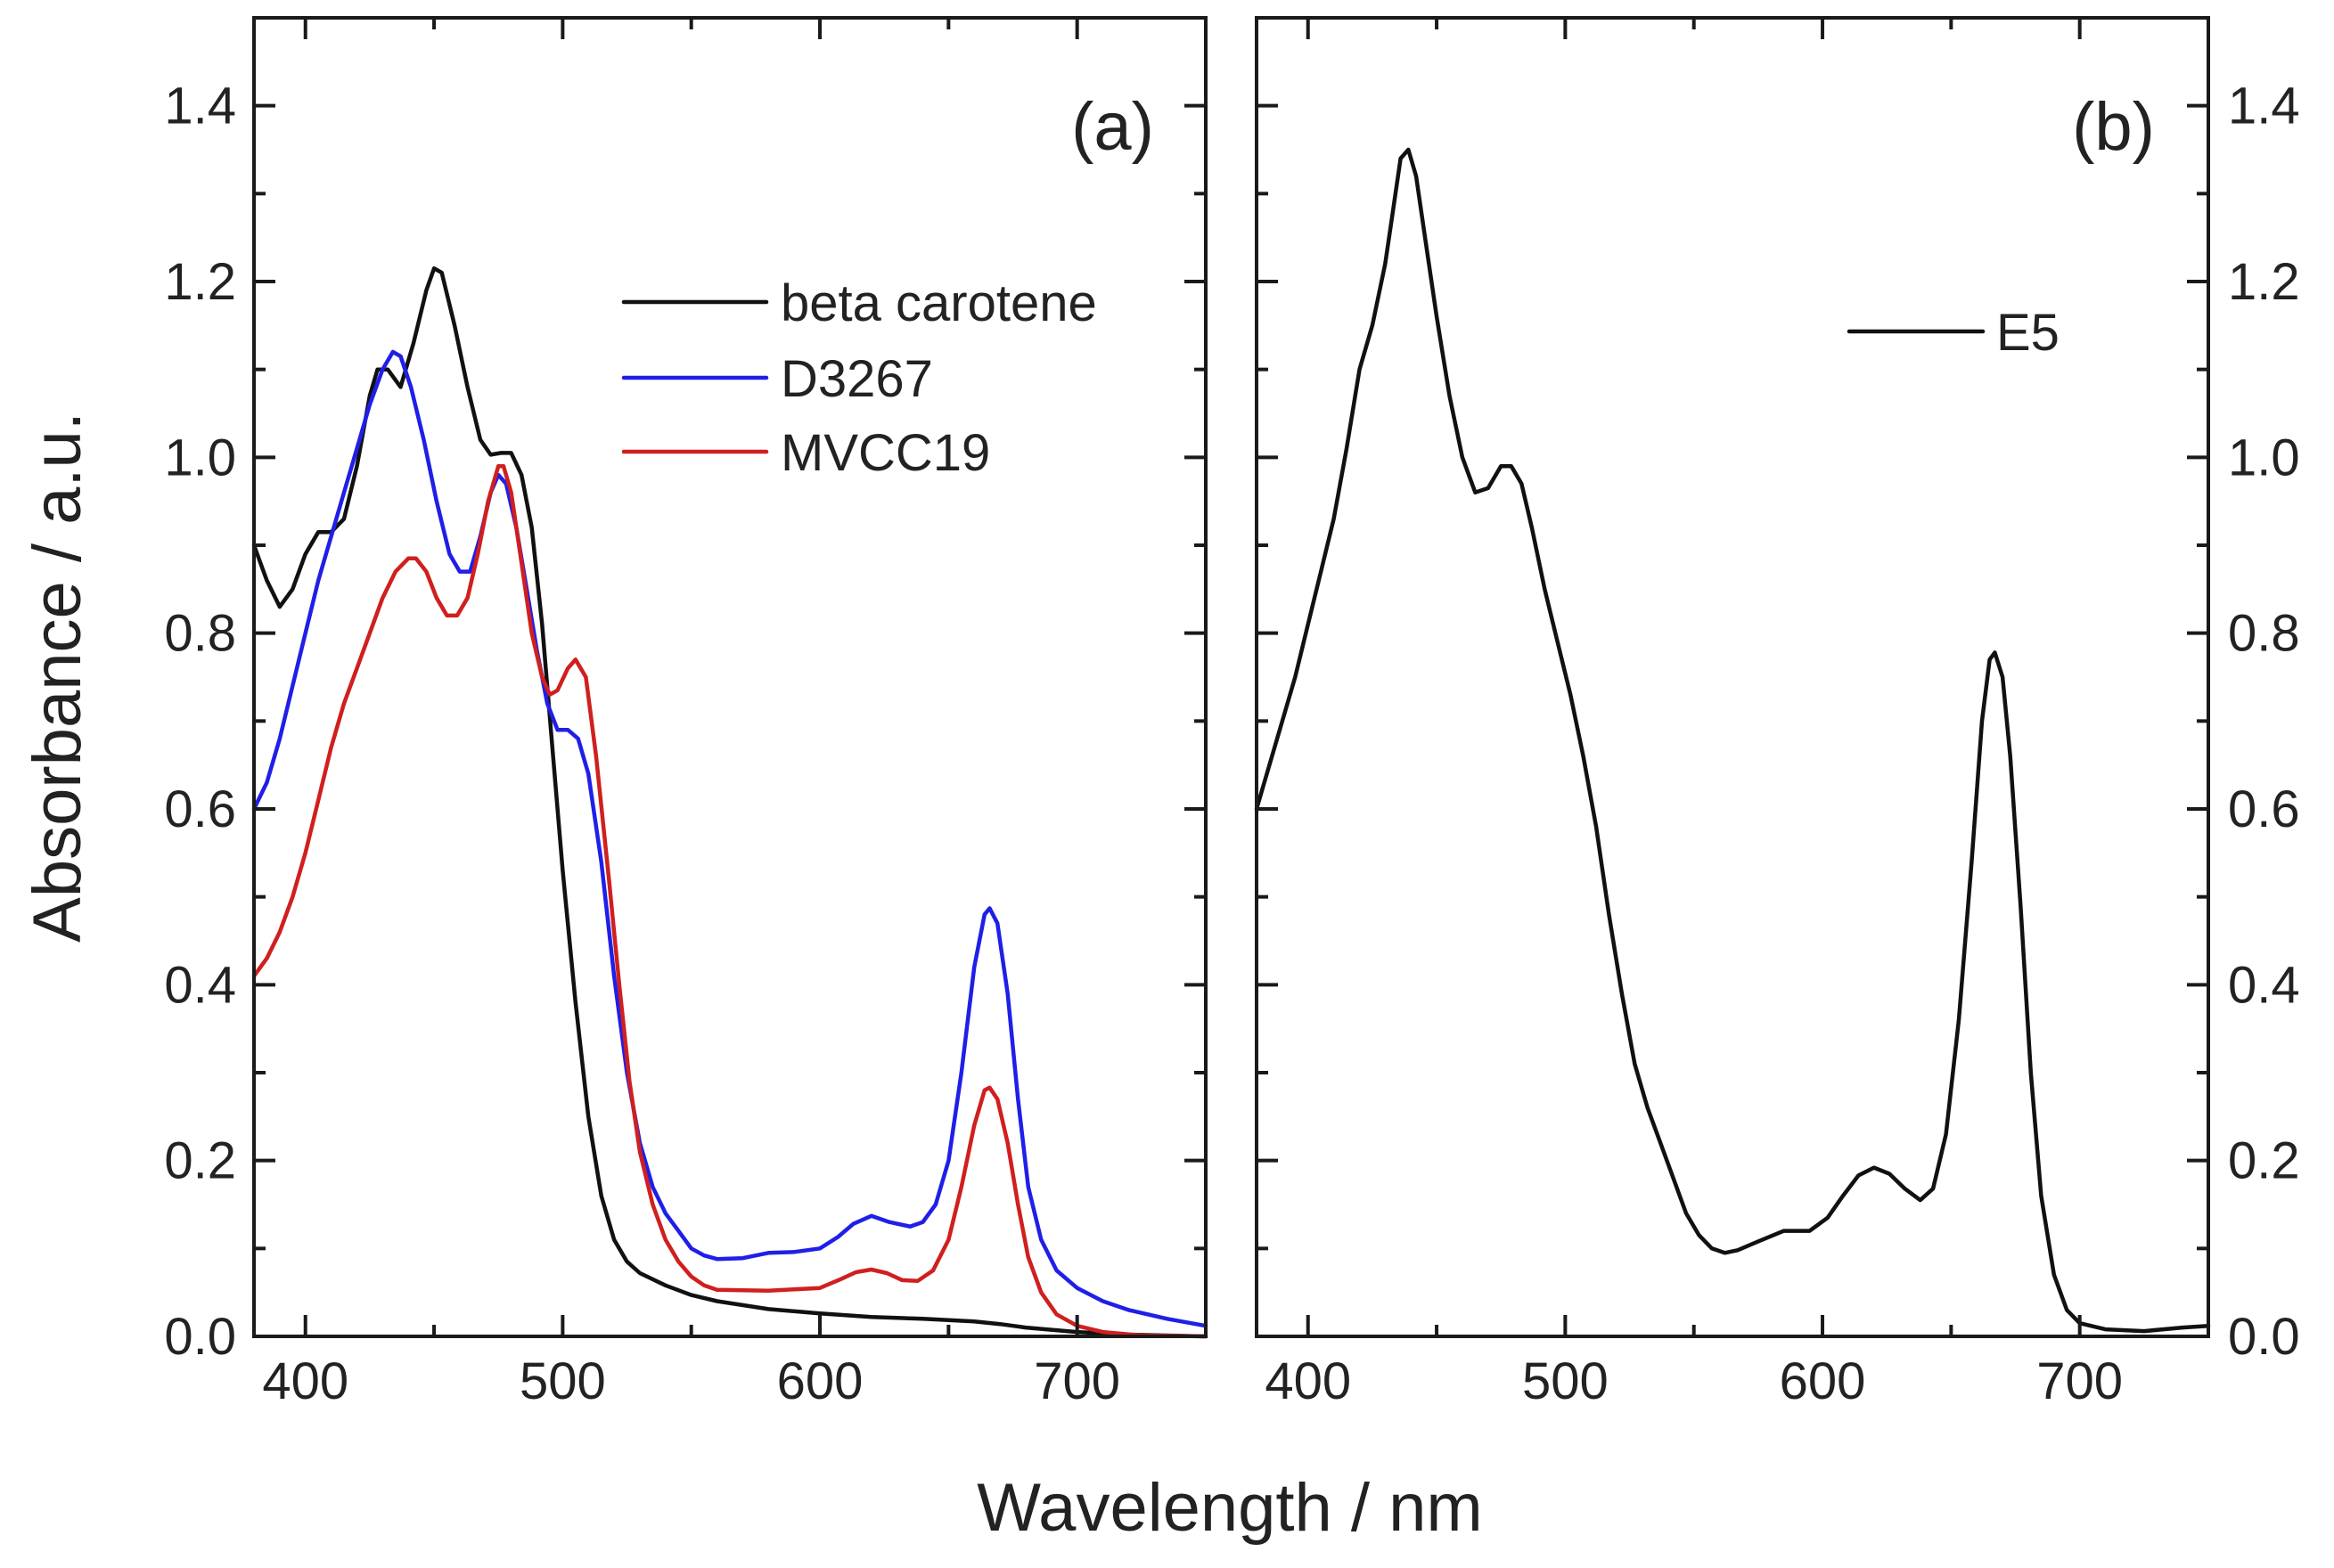 The image size is (2334, 1568). I want to click on panel-a-label: (a), so click(1112, 127).